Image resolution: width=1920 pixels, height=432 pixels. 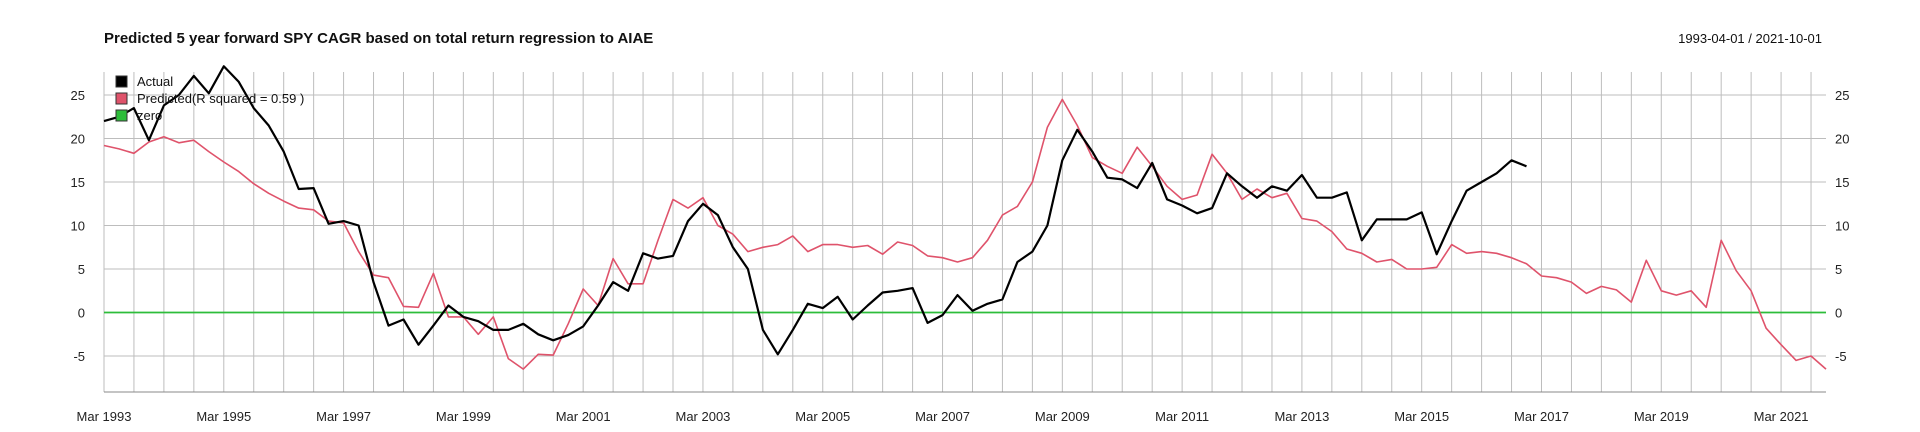 What do you see at coordinates (78, 226) in the screenshot?
I see `y-tick-label-left: 10` at bounding box center [78, 226].